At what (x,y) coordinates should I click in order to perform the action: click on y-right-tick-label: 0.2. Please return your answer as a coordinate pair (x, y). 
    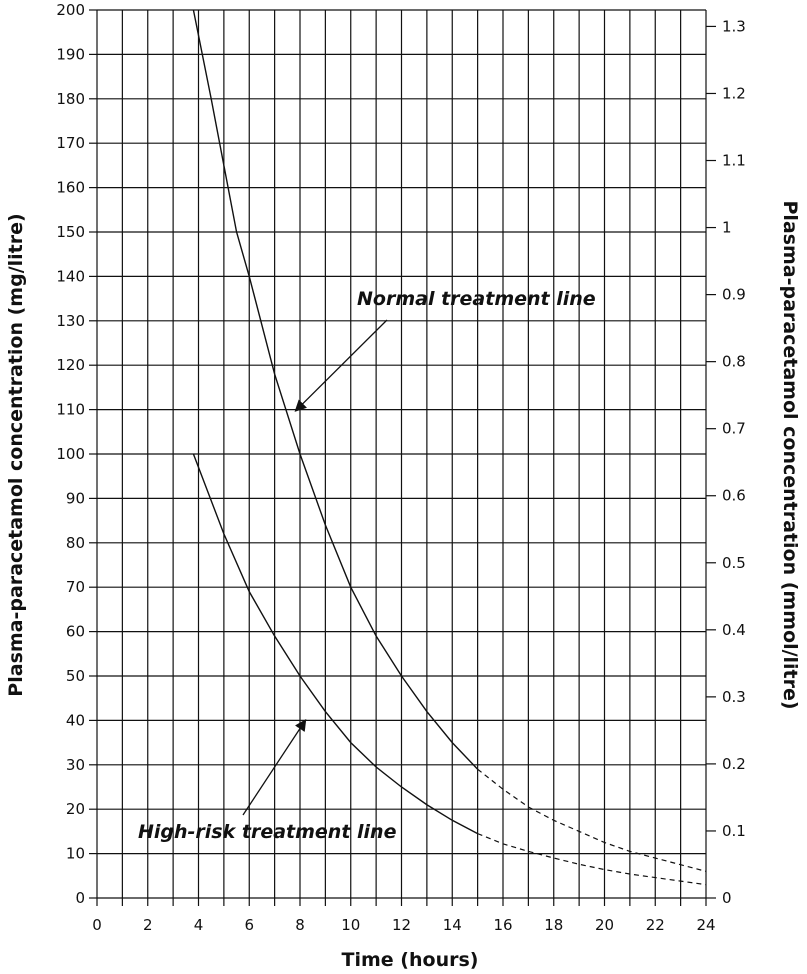
    Looking at the image, I should click on (734, 764).